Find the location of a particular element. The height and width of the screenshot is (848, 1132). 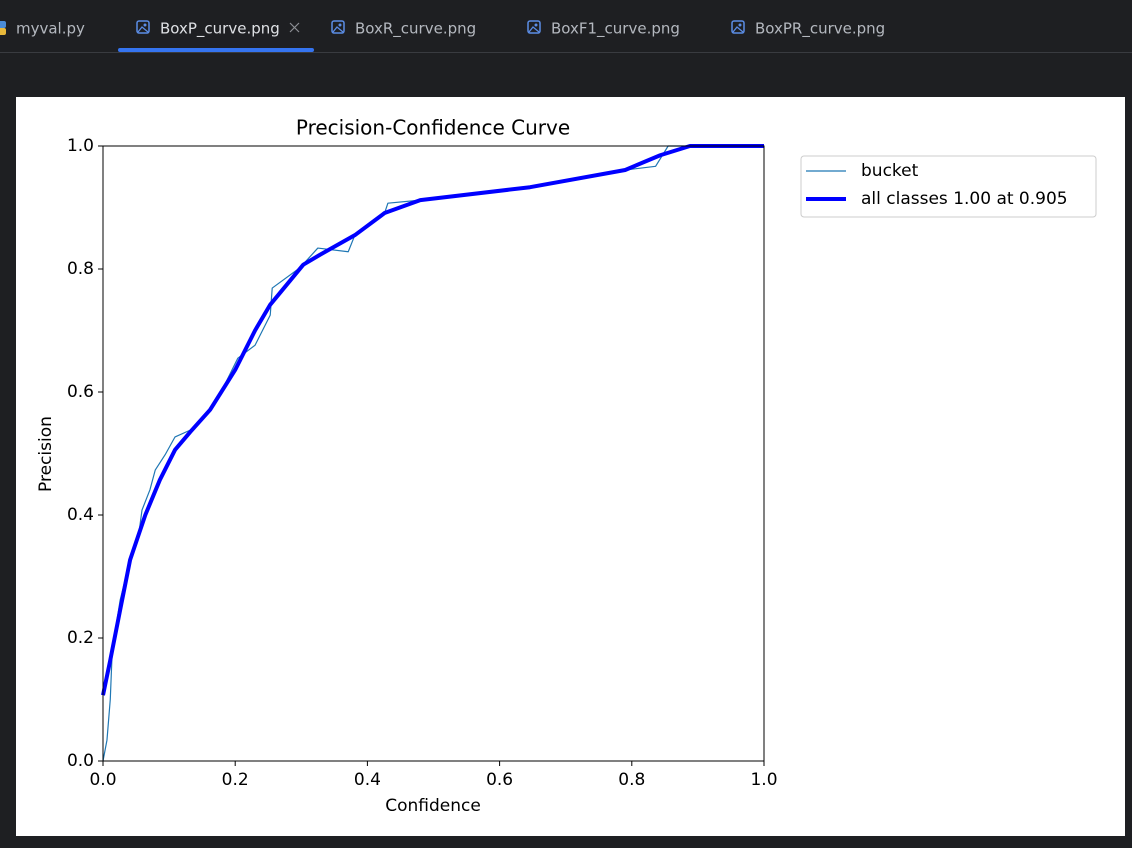

x-axis-label: Confidence is located at coordinates (433, 806).